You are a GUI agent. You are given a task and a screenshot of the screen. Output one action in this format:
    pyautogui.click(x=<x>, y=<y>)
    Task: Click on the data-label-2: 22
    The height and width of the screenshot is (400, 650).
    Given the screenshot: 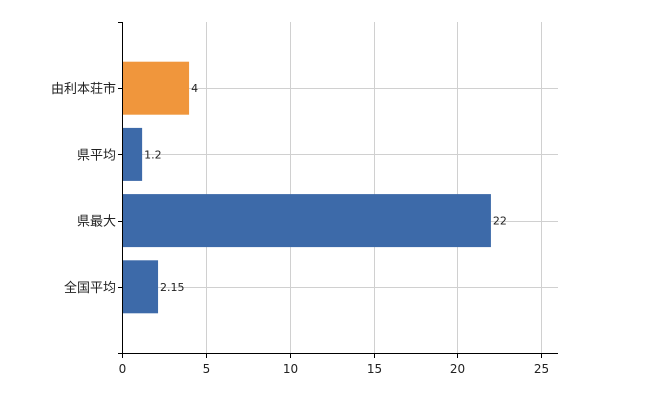 What is the action you would take?
    pyautogui.click(x=500, y=221)
    